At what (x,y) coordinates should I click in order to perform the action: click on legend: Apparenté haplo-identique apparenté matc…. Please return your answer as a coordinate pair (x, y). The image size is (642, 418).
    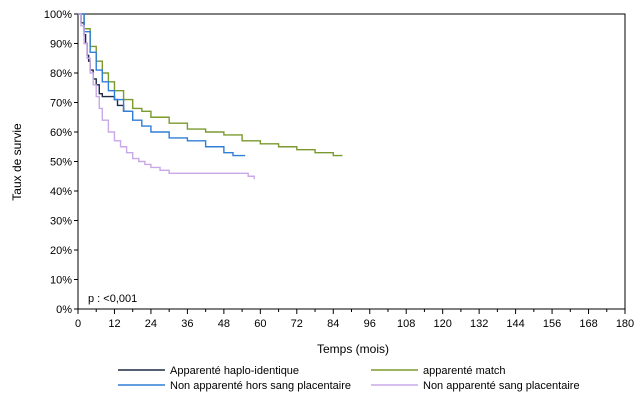
    Looking at the image, I should click on (349, 378).